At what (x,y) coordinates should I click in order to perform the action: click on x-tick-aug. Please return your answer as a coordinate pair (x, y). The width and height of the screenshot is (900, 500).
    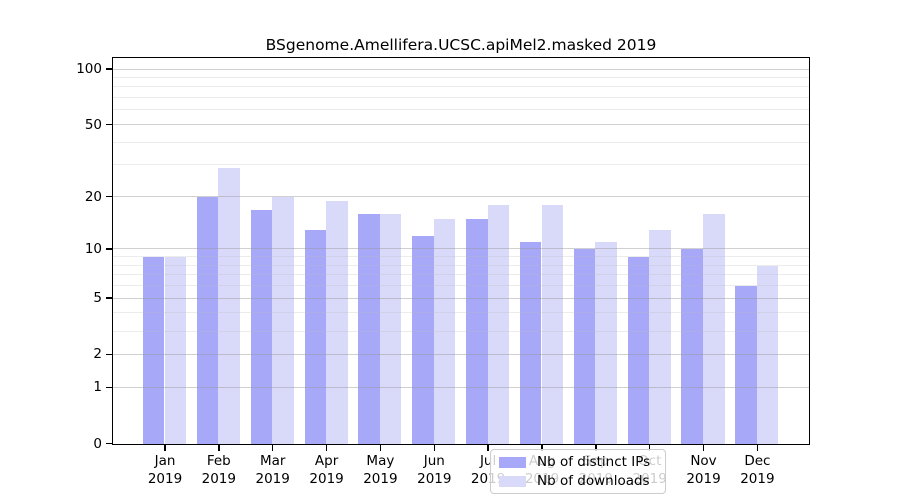
    Looking at the image, I should click on (542, 448).